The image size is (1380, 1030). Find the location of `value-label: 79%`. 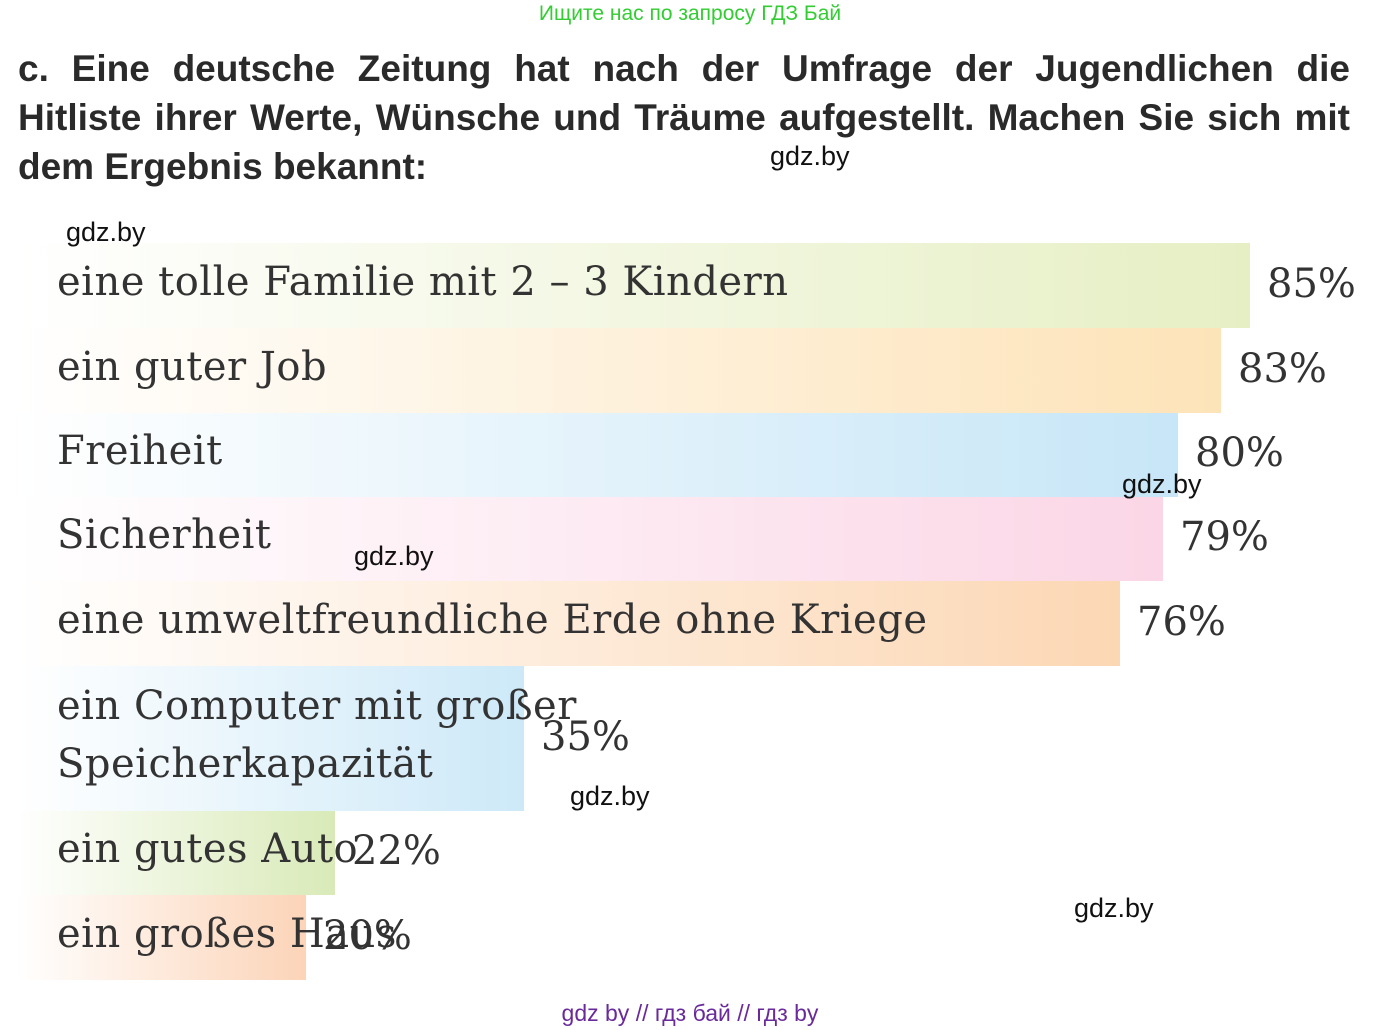

value-label: 79% is located at coordinates (1224, 537).